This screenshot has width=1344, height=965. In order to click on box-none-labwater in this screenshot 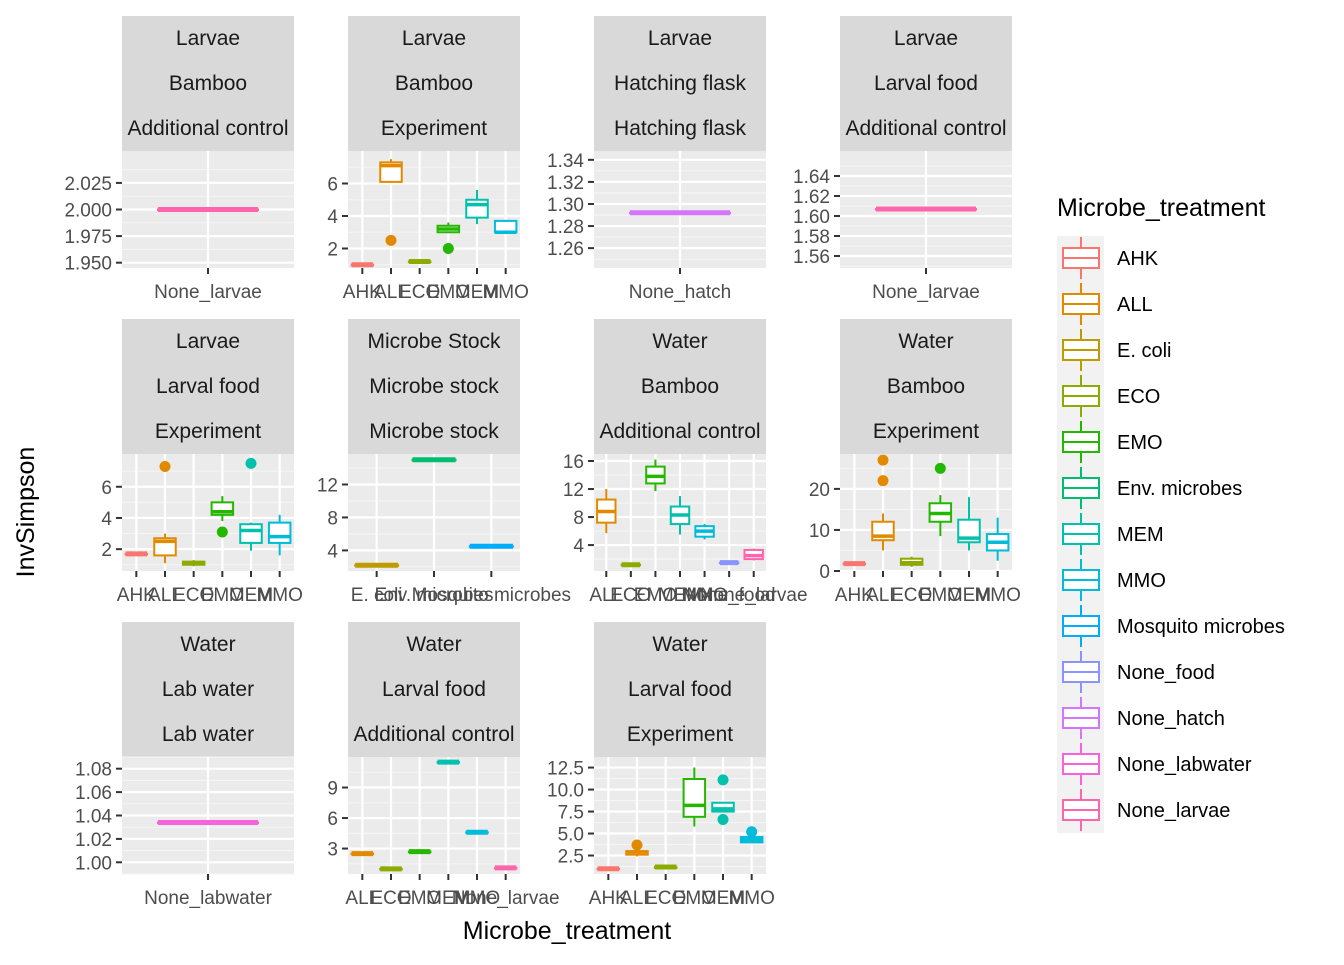, I will do `click(208, 823)`.